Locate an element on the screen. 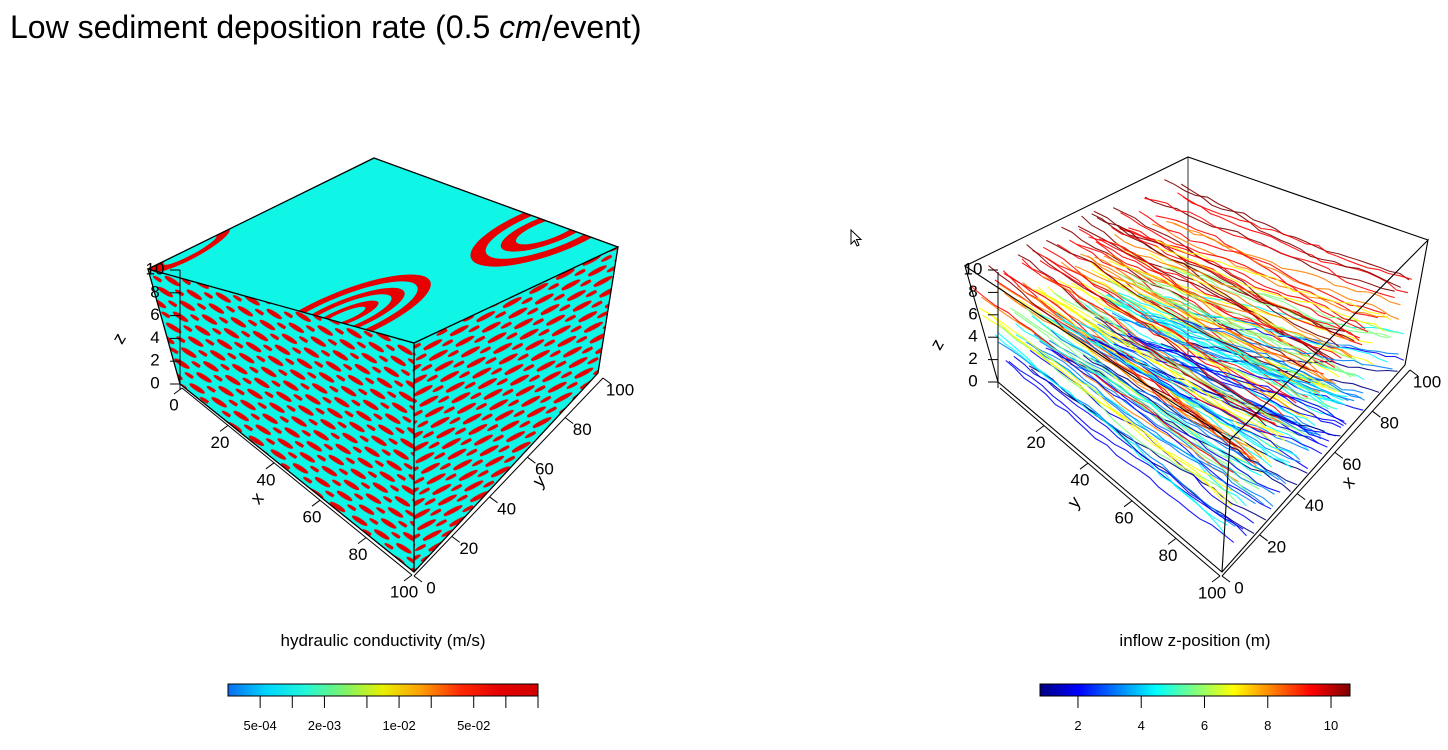 The image size is (1448, 750). y-axis-tick-label: 20 is located at coordinates (1036, 442).